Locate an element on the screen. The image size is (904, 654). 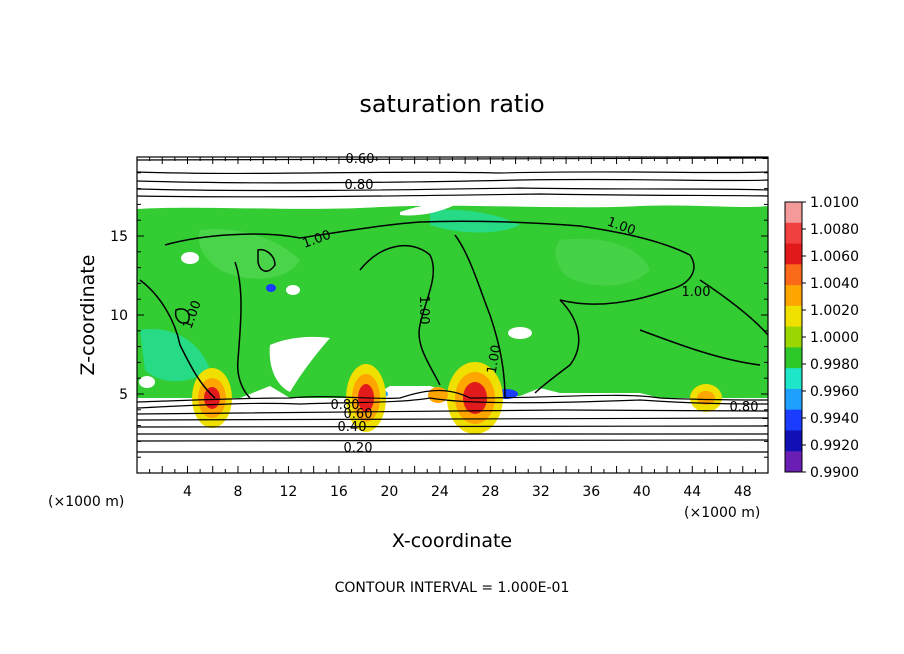
x-tick-label: 16 is located at coordinates (339, 492).